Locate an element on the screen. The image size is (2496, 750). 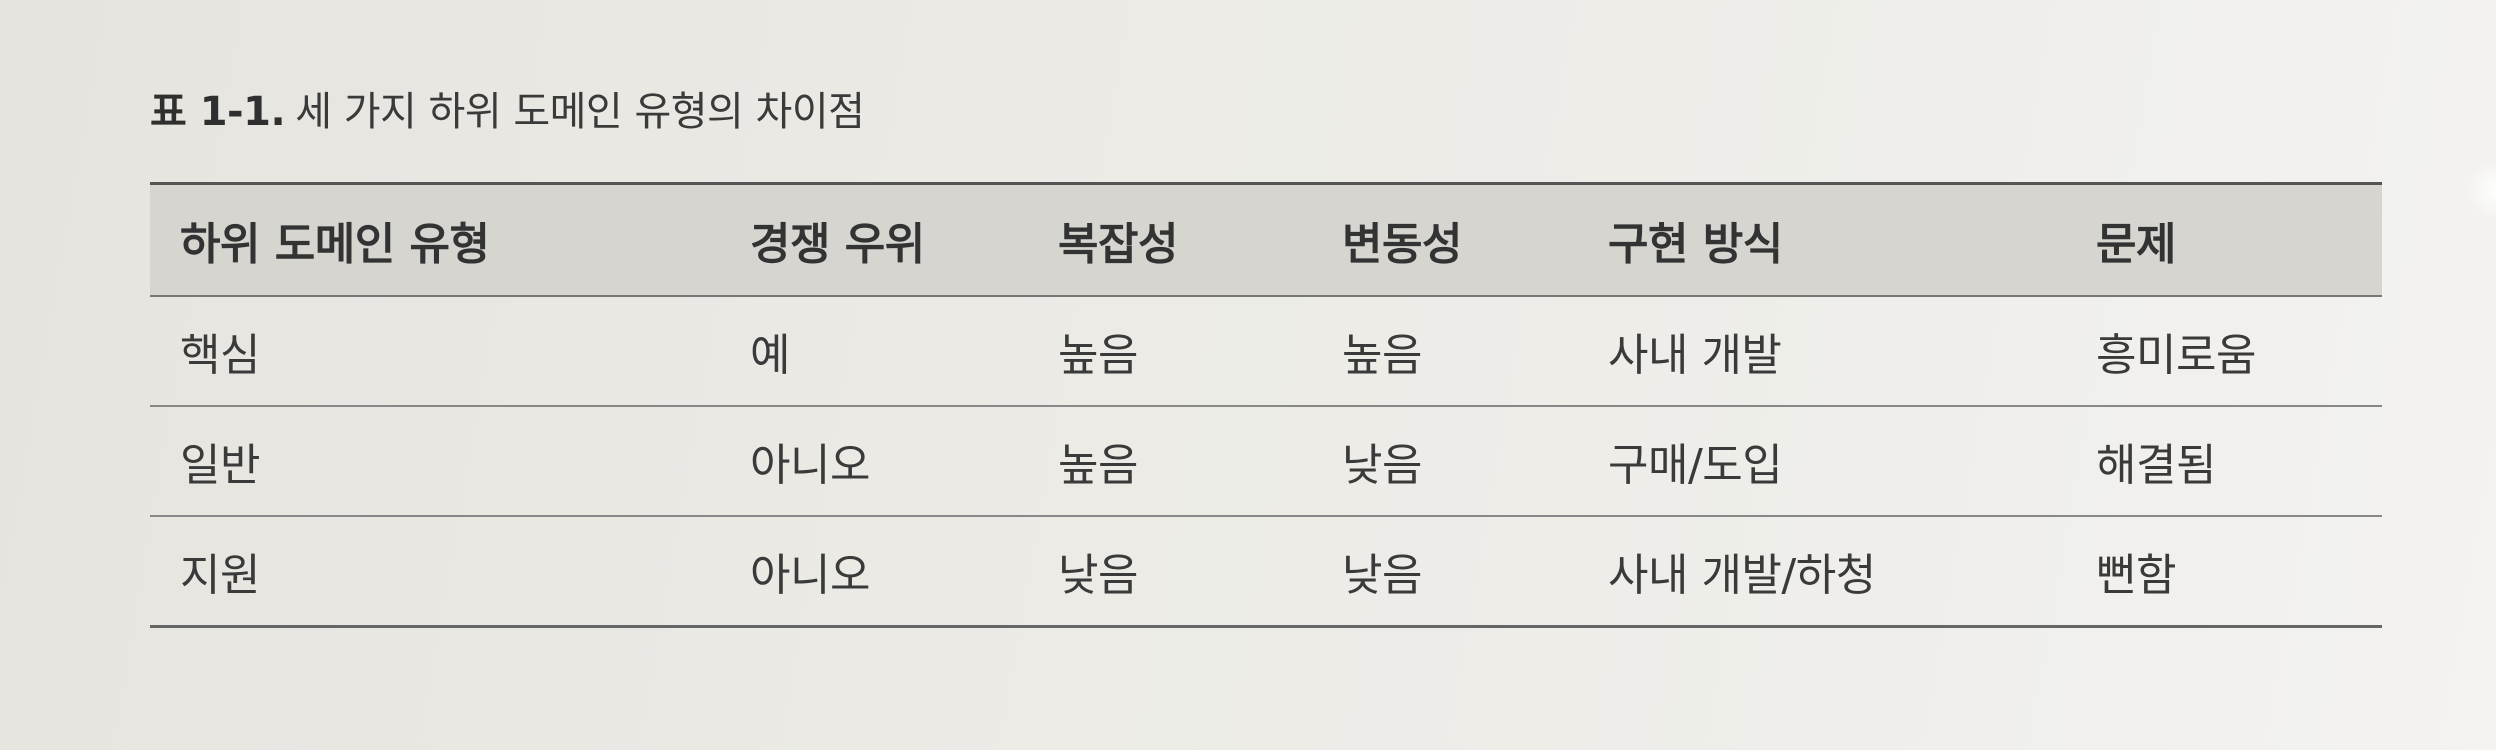
header-complexity: 복잡성 is located at coordinates (1170, 239).